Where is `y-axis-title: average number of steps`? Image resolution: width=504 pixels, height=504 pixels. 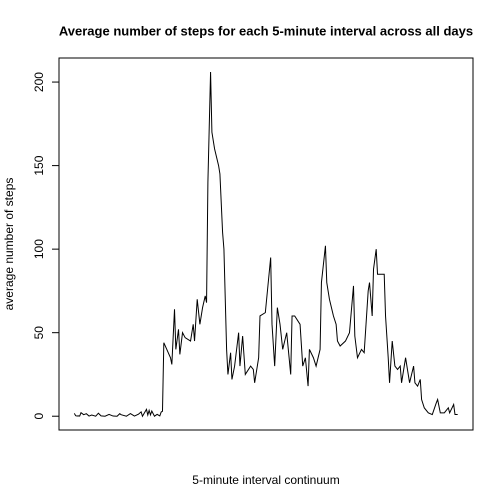 y-axis-title: average number of steps is located at coordinates (9, 244).